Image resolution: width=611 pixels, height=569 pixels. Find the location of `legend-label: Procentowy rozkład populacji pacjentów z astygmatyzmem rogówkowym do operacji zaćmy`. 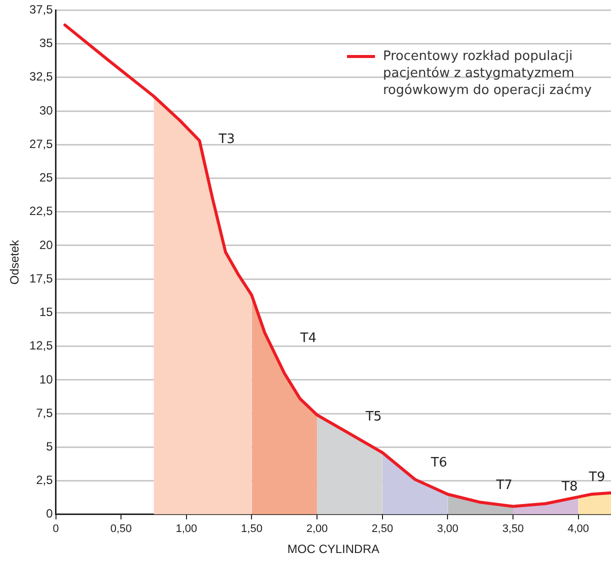

legend-label: Procentowy rozkład populacji pacjentów z astygmatyzmem rogówkowym do operacji zaćmy is located at coordinates (488, 73).